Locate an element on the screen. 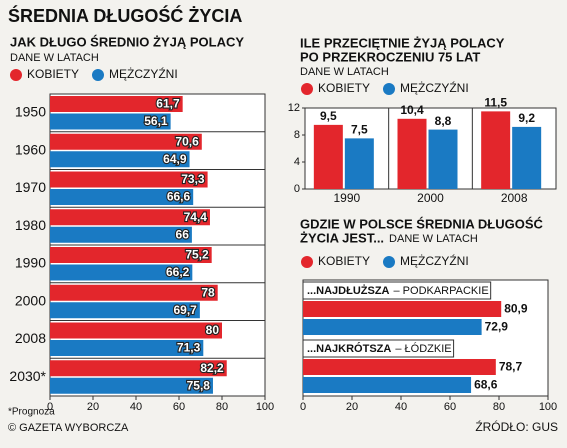 The image size is (567, 448). y-tick-label: 8 is located at coordinates (297, 135).